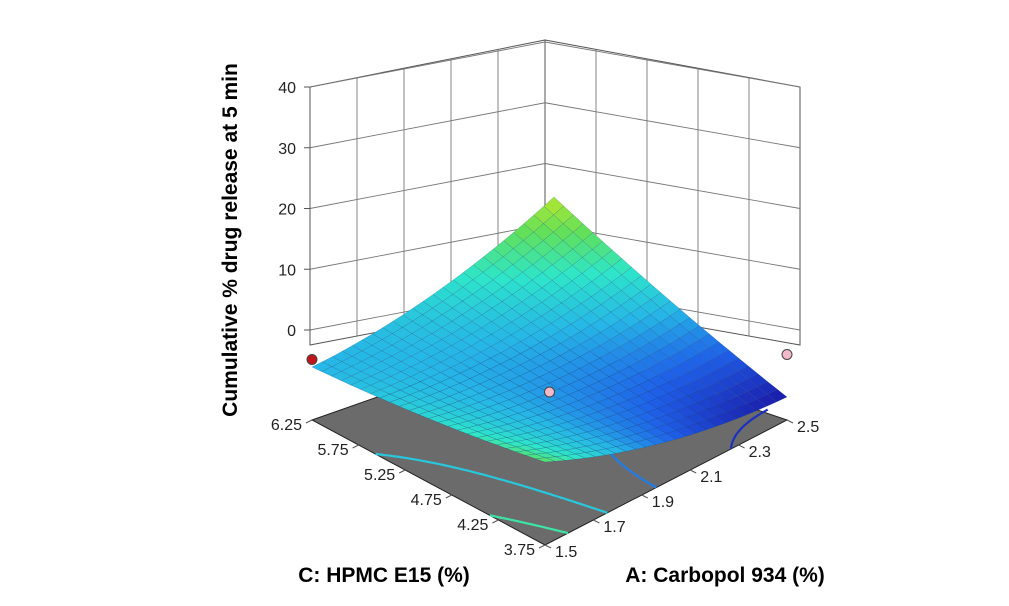 This screenshot has width=1009, height=606. I want to click on z-tick-label: 30, so click(287, 149).